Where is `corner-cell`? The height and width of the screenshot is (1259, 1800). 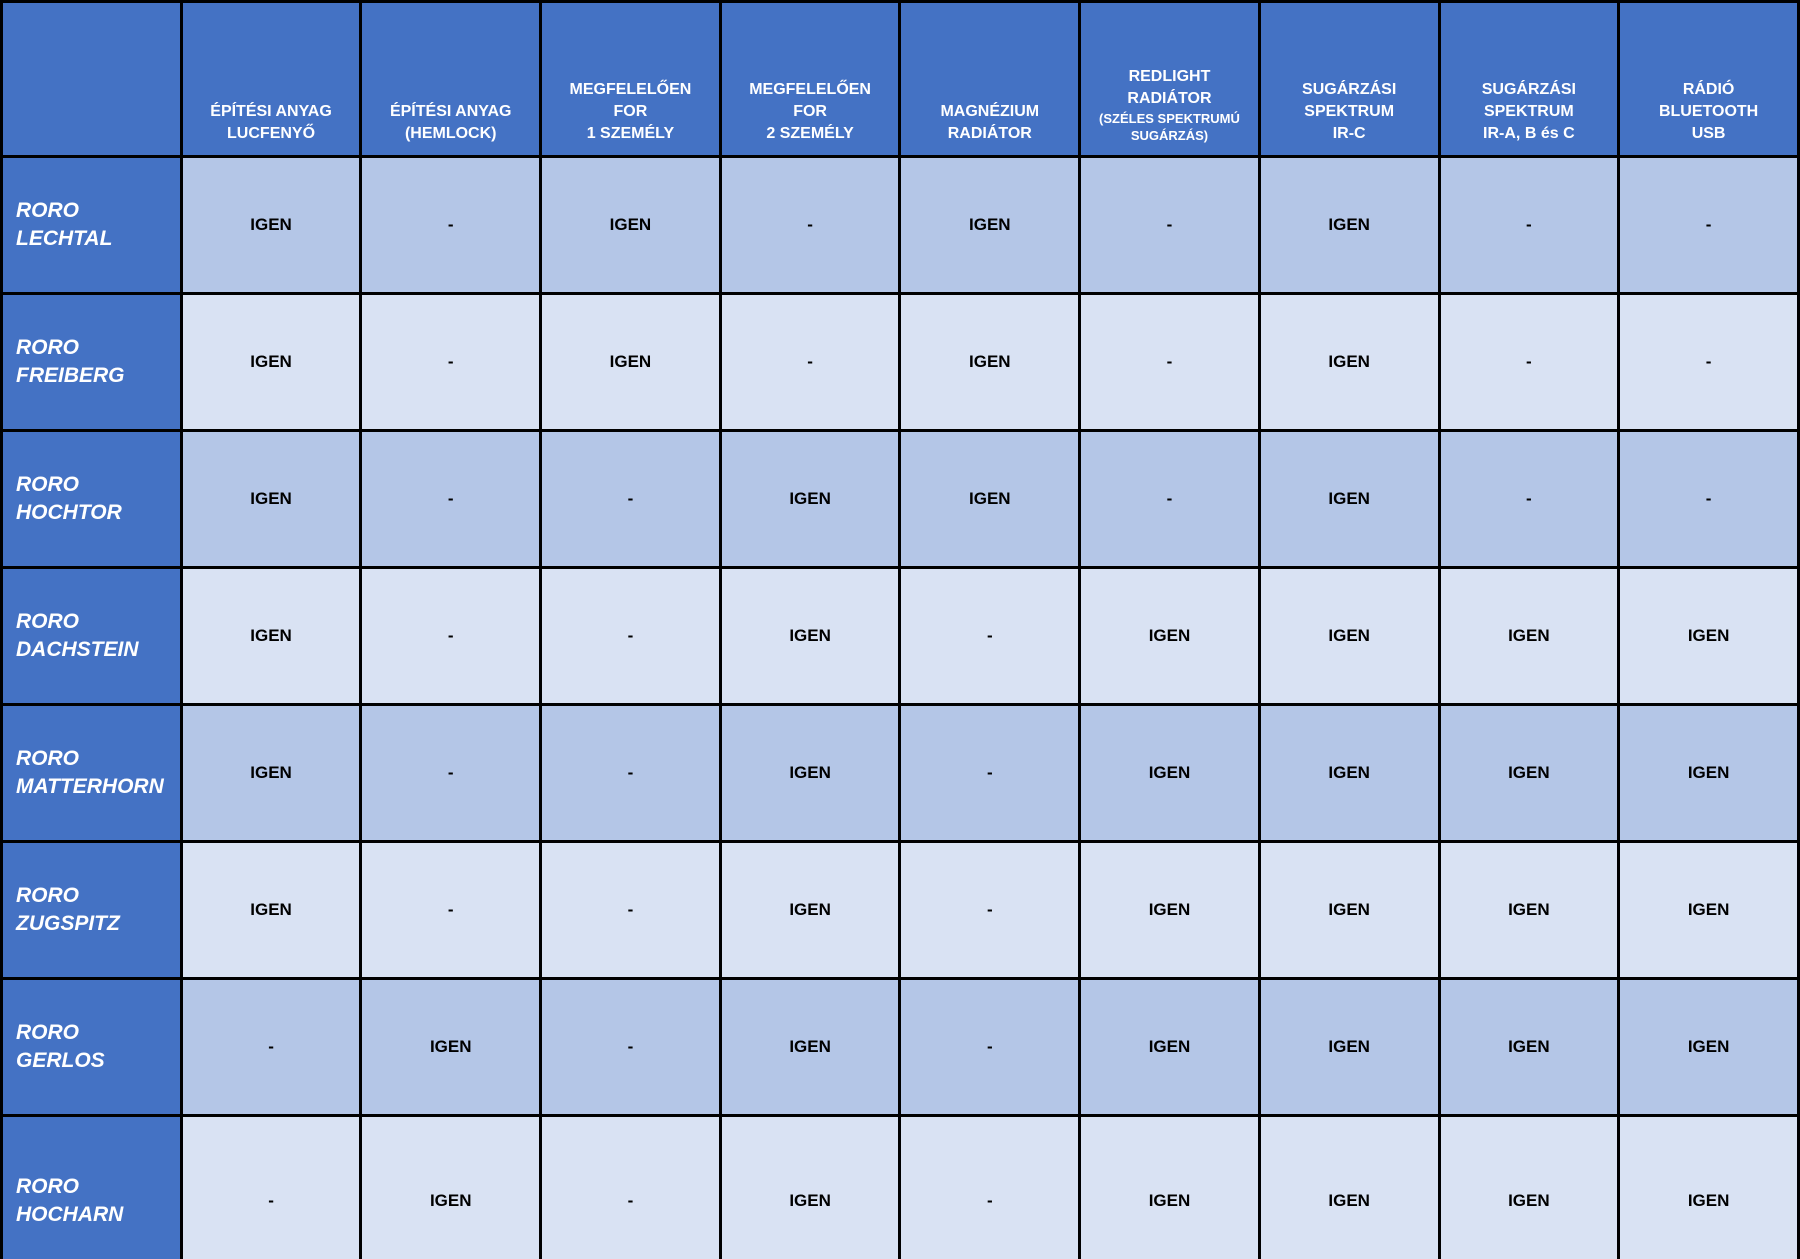 corner-cell is located at coordinates (91, 79).